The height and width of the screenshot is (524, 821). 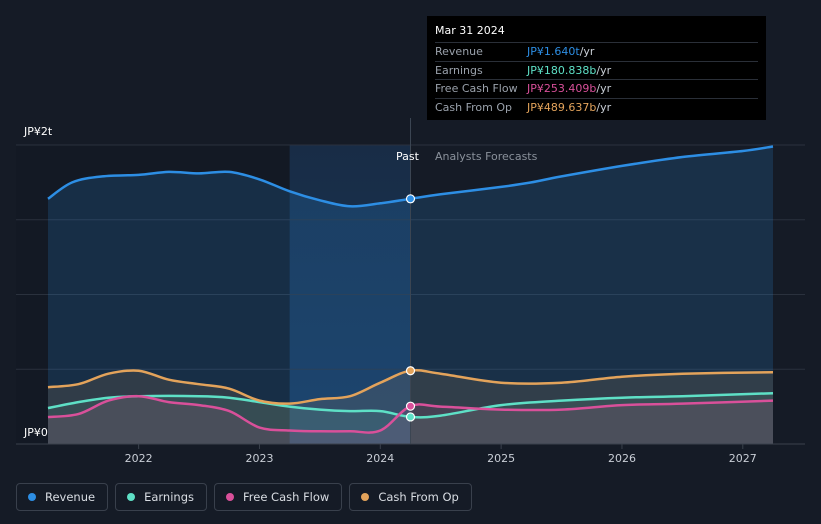 I want to click on x-tick-label: 2023, so click(x=259, y=458).